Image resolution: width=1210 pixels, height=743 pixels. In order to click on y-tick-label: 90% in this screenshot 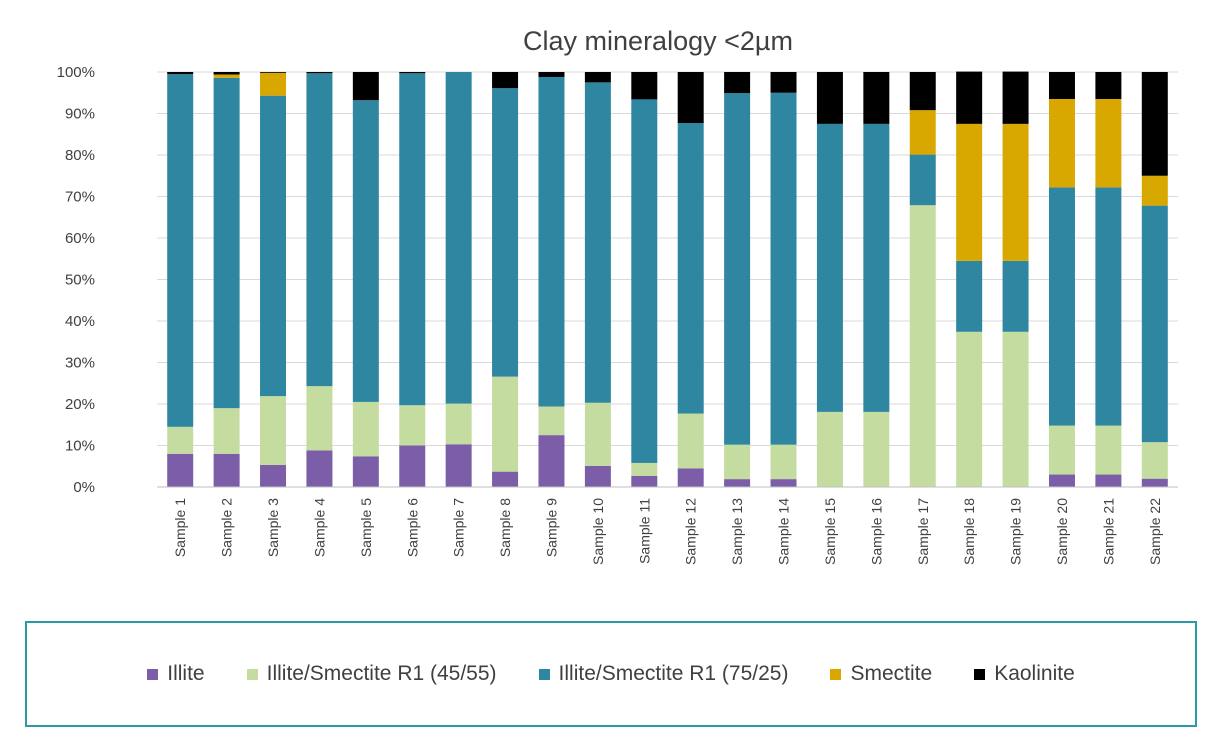, I will do `click(80, 114)`.